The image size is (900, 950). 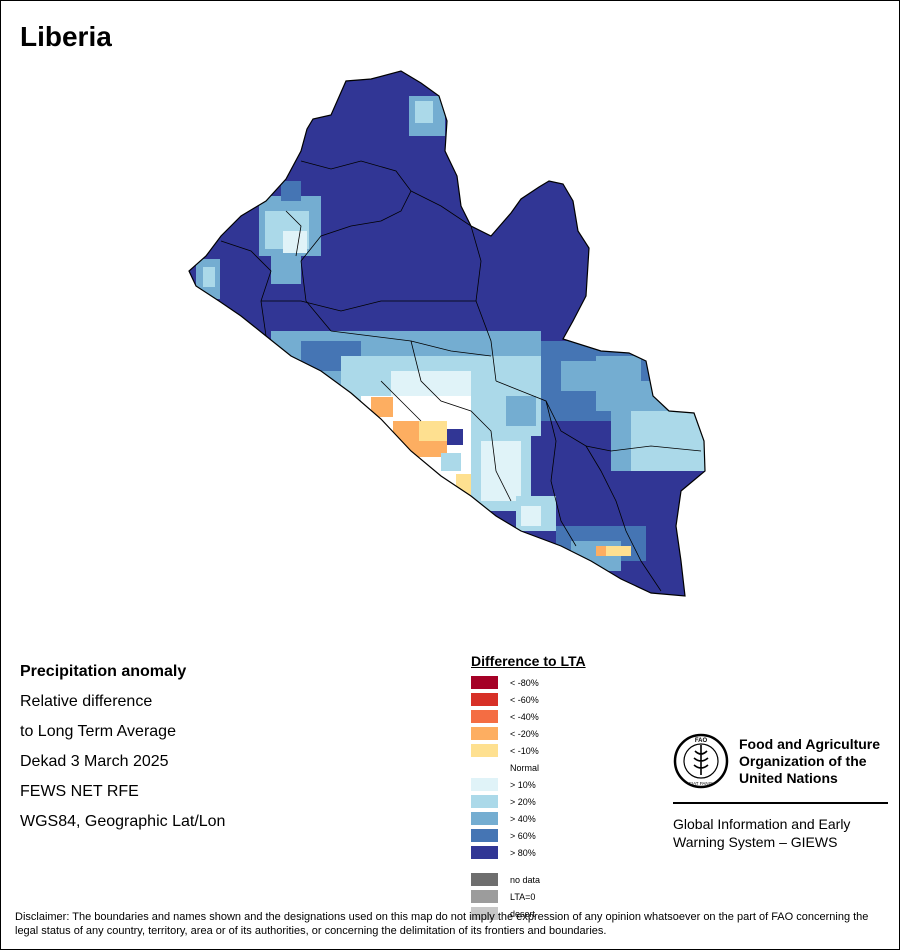 What do you see at coordinates (803, 761) in the screenshot?
I see `fao-name-line: Organization of the` at bounding box center [803, 761].